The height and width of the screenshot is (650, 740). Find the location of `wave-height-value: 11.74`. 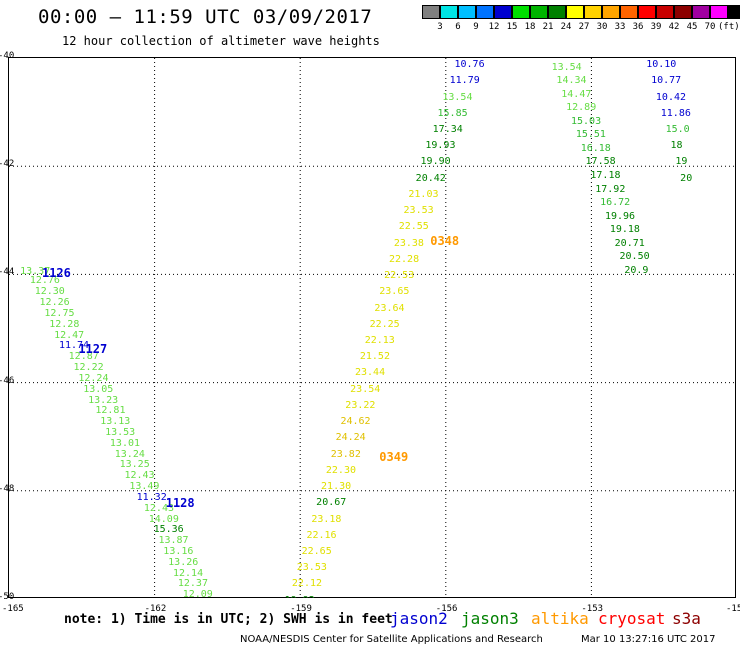

wave-height-value: 11.74 is located at coordinates (74, 346).